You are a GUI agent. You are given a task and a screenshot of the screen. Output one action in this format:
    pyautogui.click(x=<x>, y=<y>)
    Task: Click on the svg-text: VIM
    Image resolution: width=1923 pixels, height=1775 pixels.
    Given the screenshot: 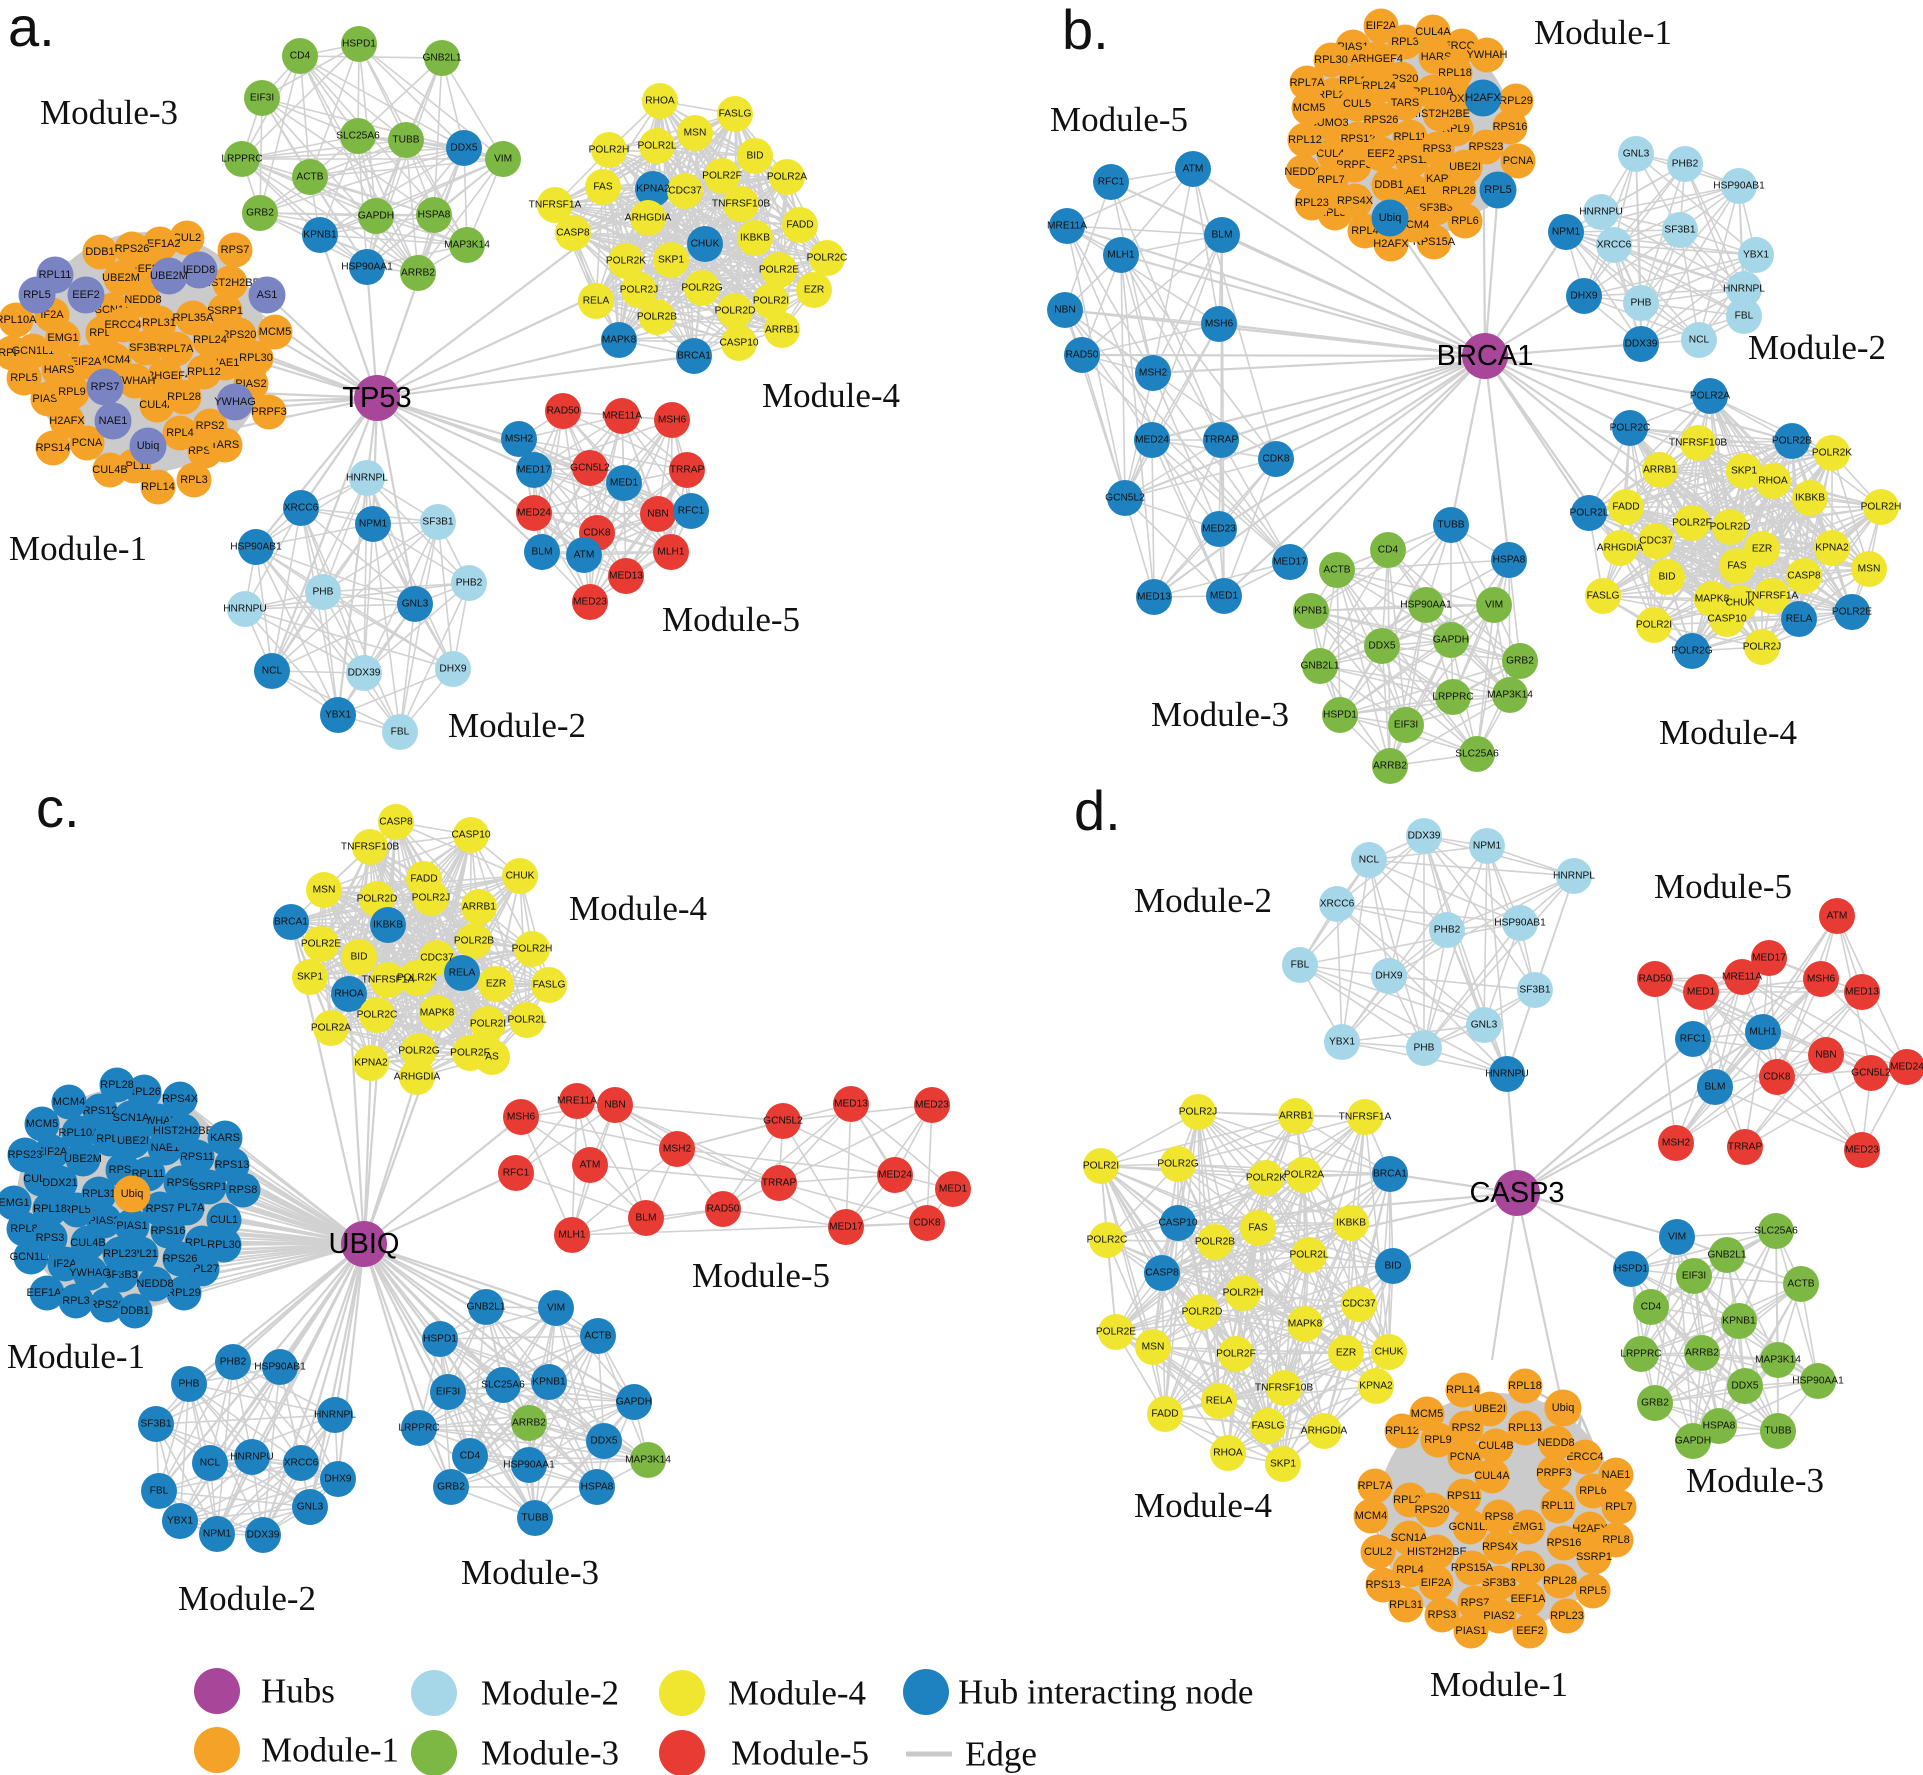 What is the action you would take?
    pyautogui.click(x=503, y=159)
    